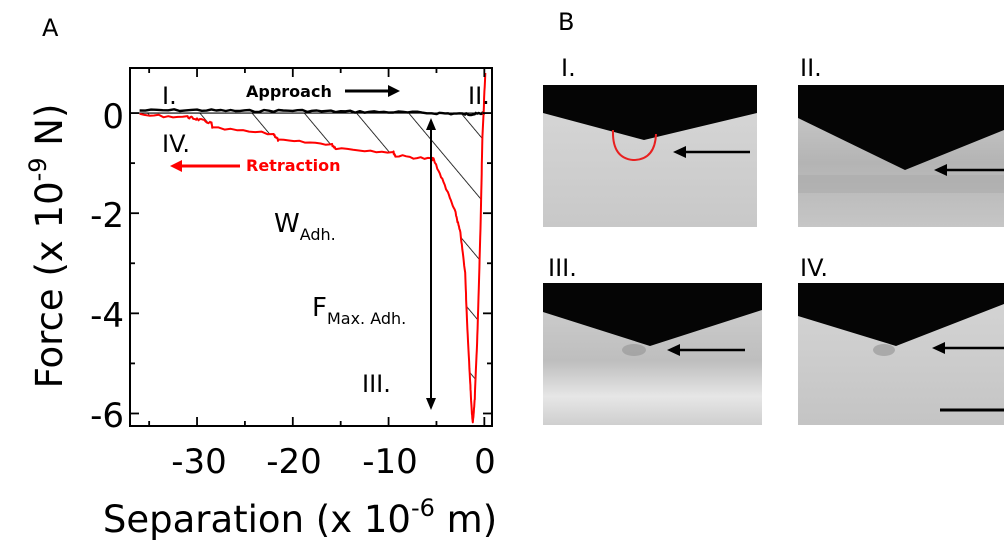  I want to click on stage-i-annotation: I., so click(169, 96).